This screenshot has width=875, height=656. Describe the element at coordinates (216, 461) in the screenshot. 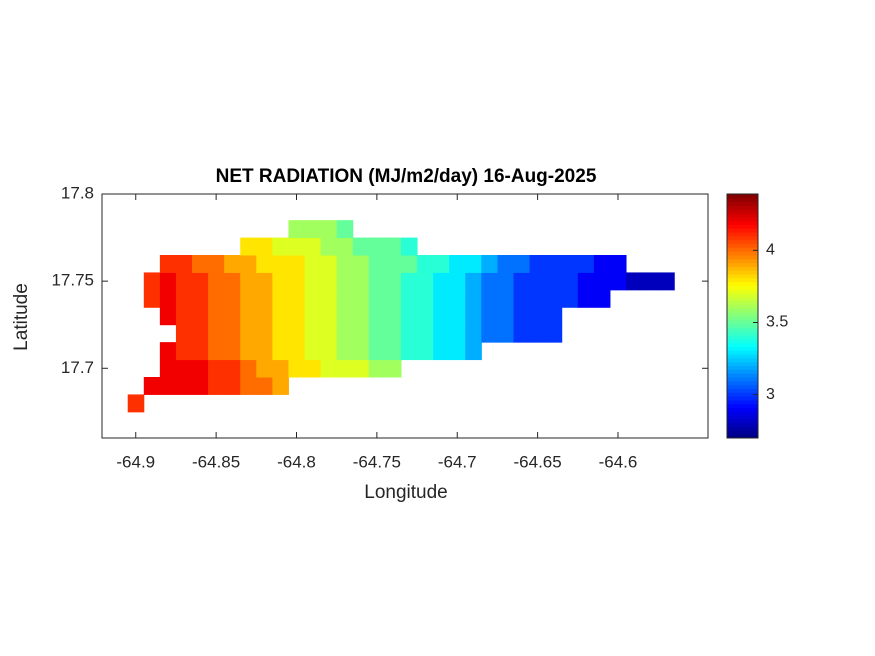

I see `x-tick-label: -64.85` at that location.